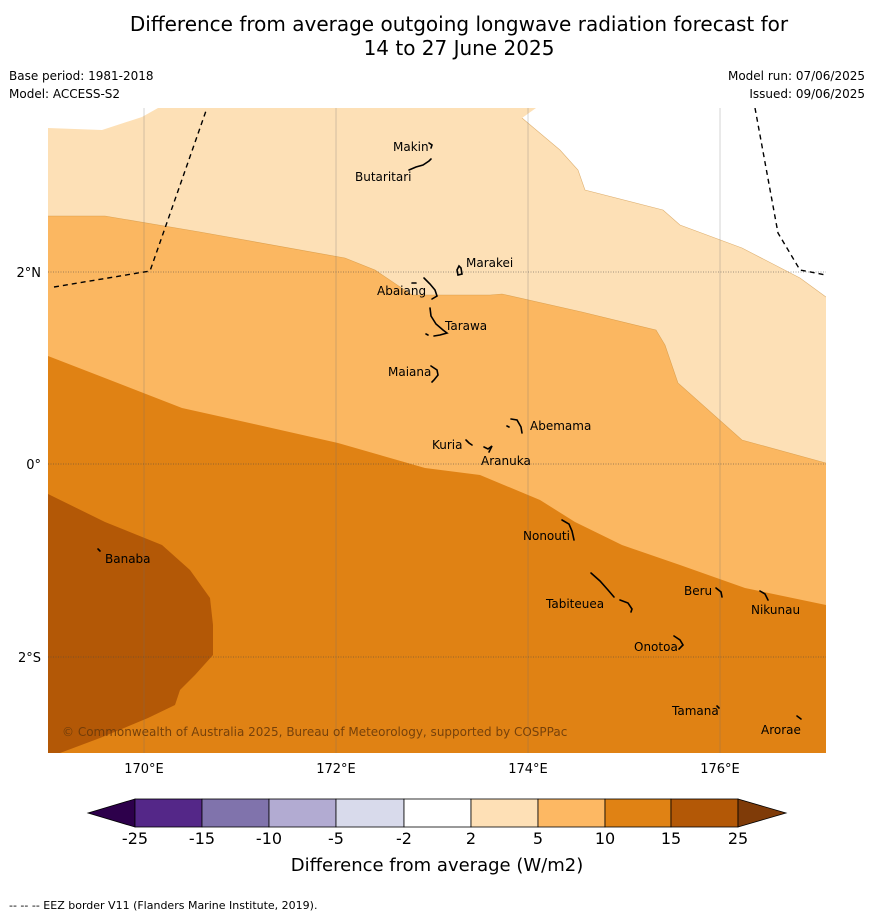 This screenshot has width=873, height=919. Describe the element at coordinates (336, 838) in the screenshot. I see `colorbar-tick-3: -5` at that location.